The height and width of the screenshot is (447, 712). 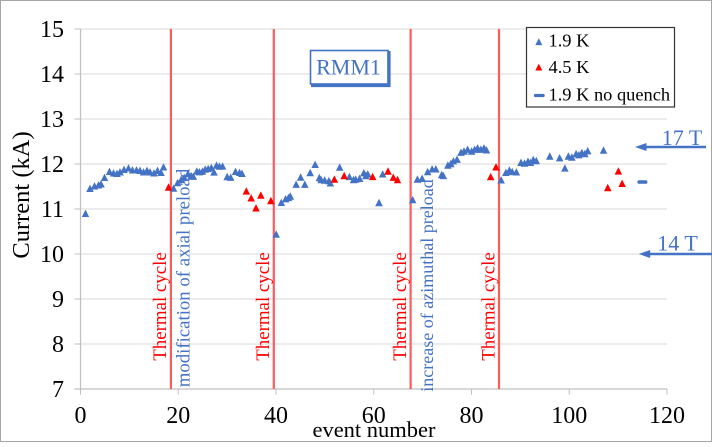 What do you see at coordinates (569, 416) in the screenshot?
I see `svg-text: 100` at bounding box center [569, 416].